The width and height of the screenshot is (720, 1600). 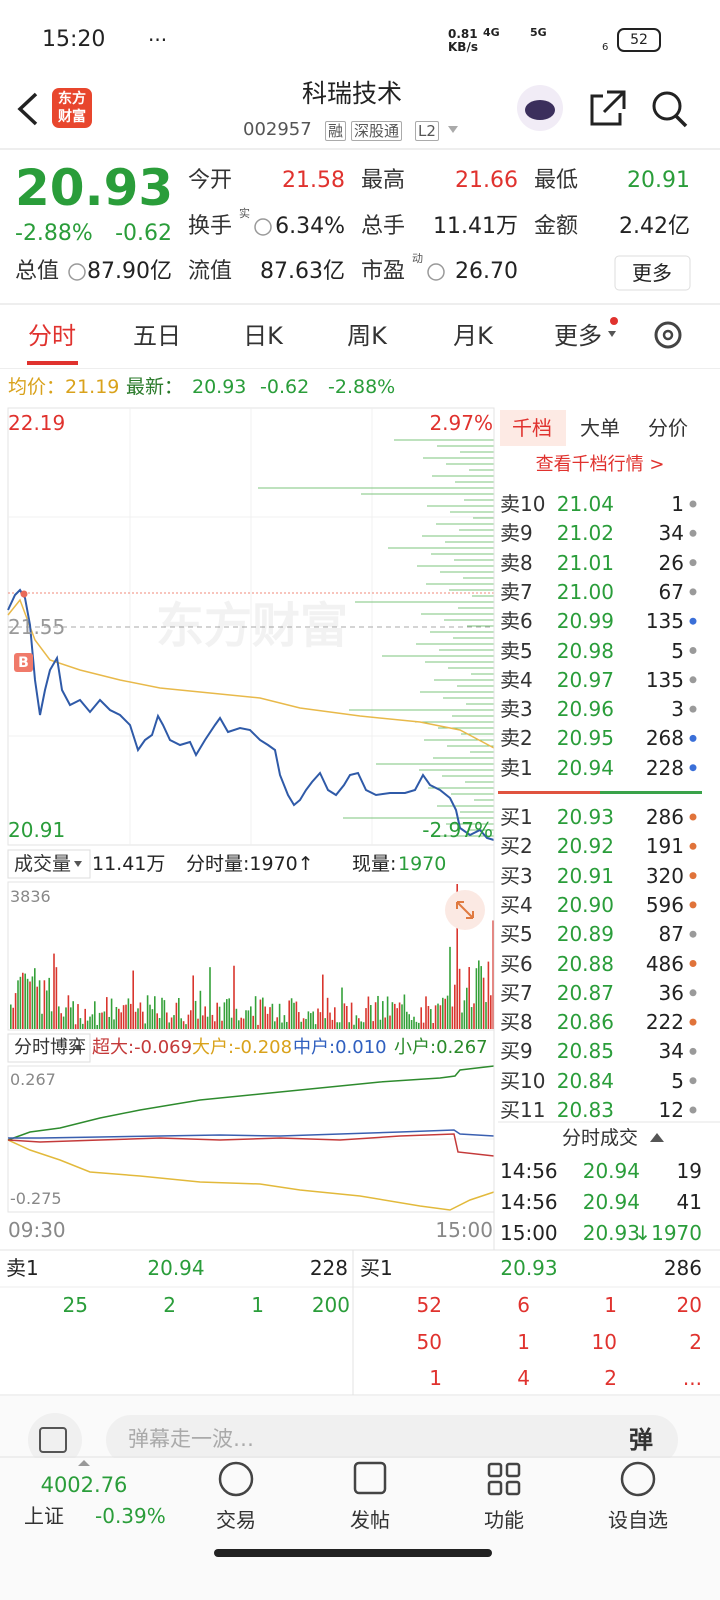 What do you see at coordinates (689, 1305) in the screenshot?
I see `queue-order: 20` at bounding box center [689, 1305].